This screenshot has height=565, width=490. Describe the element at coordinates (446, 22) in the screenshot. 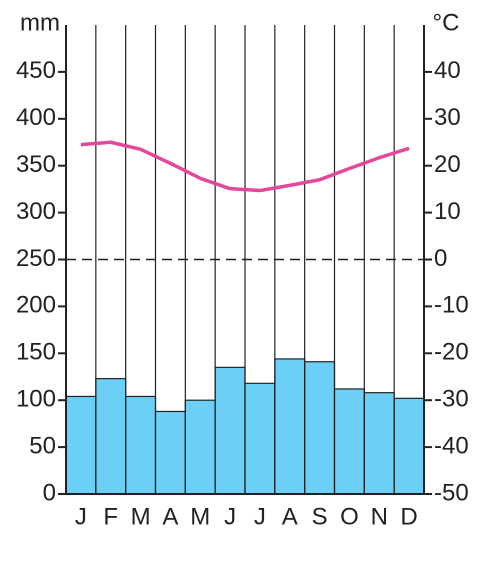

I see `y2-axis-label: °C` at that location.